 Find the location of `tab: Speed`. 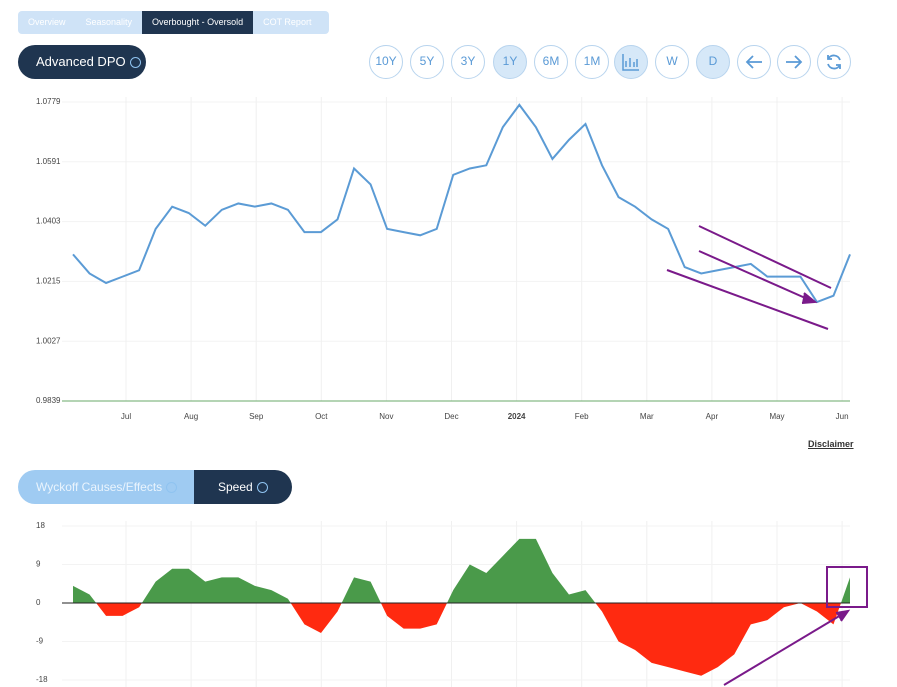

tab: Speed is located at coordinates (243, 487).